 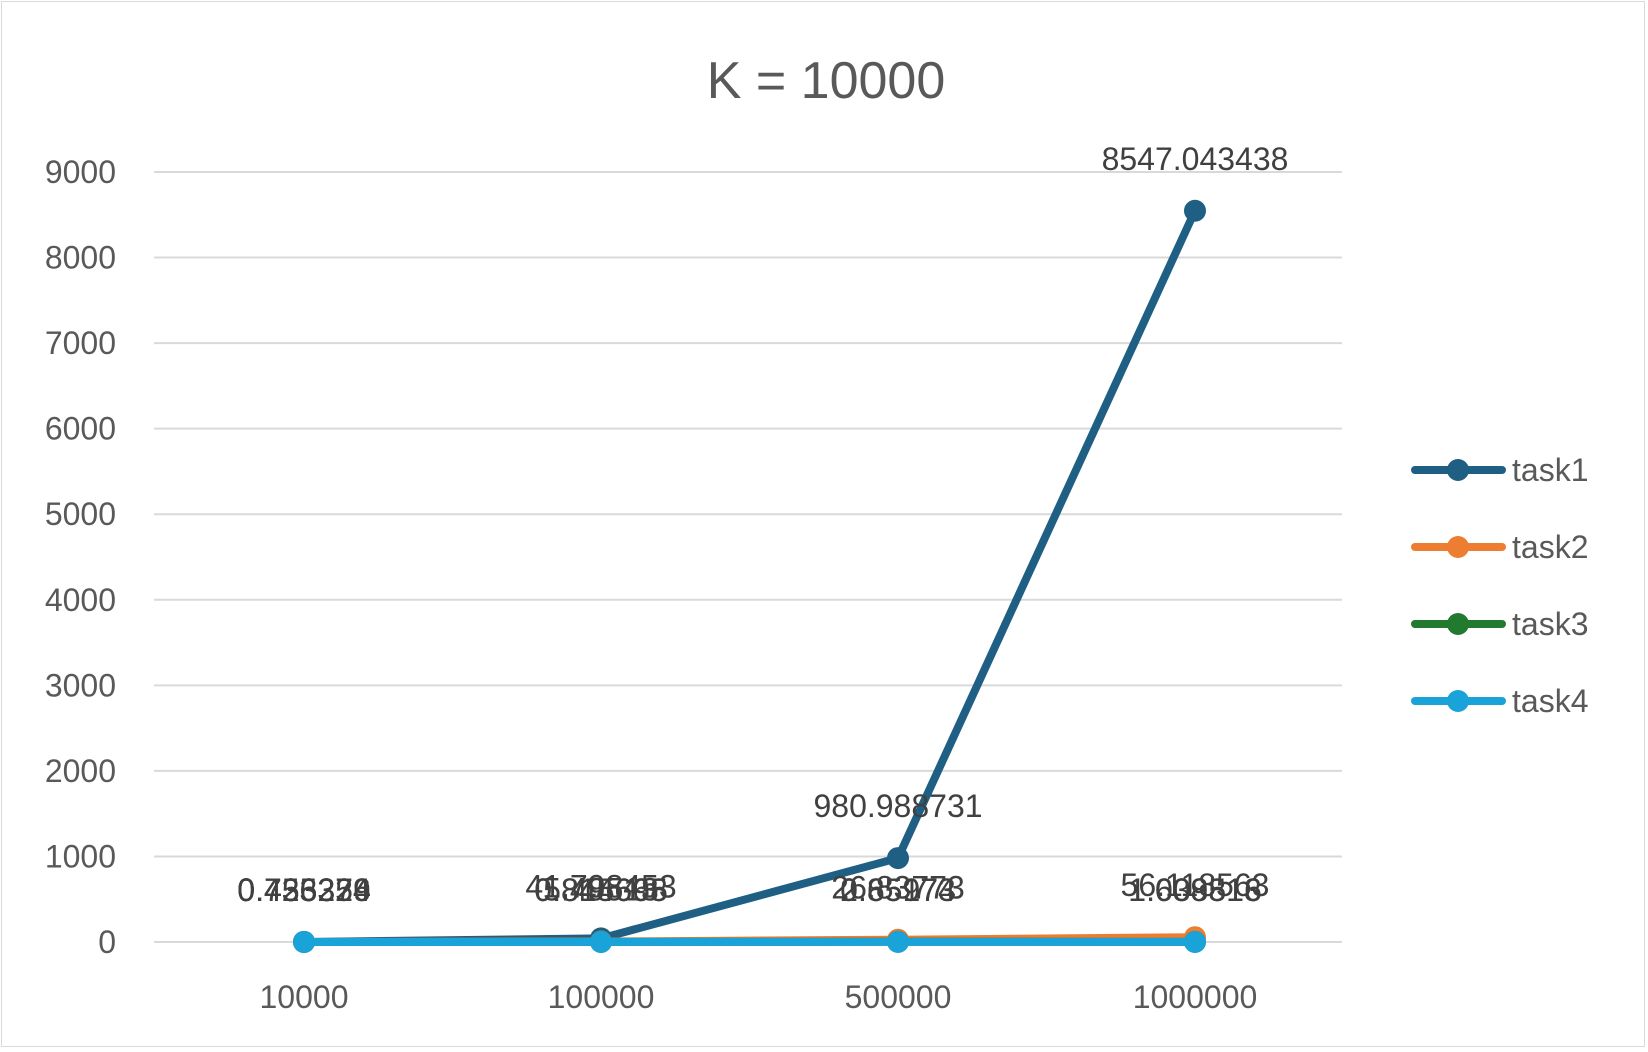 I want to click on y-tick-label: 3000, so click(x=80, y=685).